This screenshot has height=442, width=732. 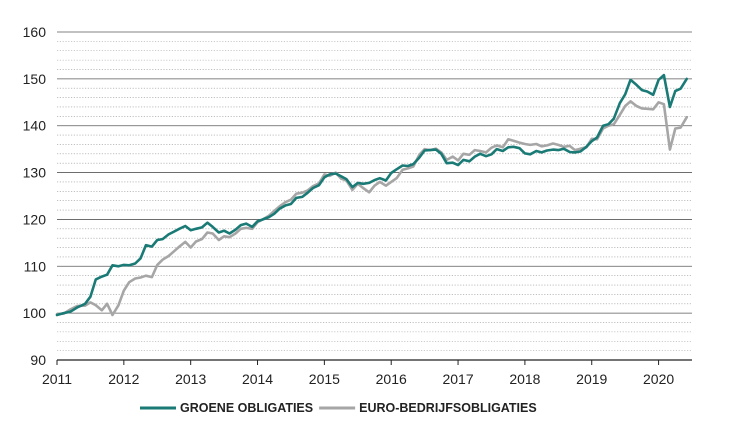 I want to click on x-tick-label: 2013, so click(x=190, y=379).